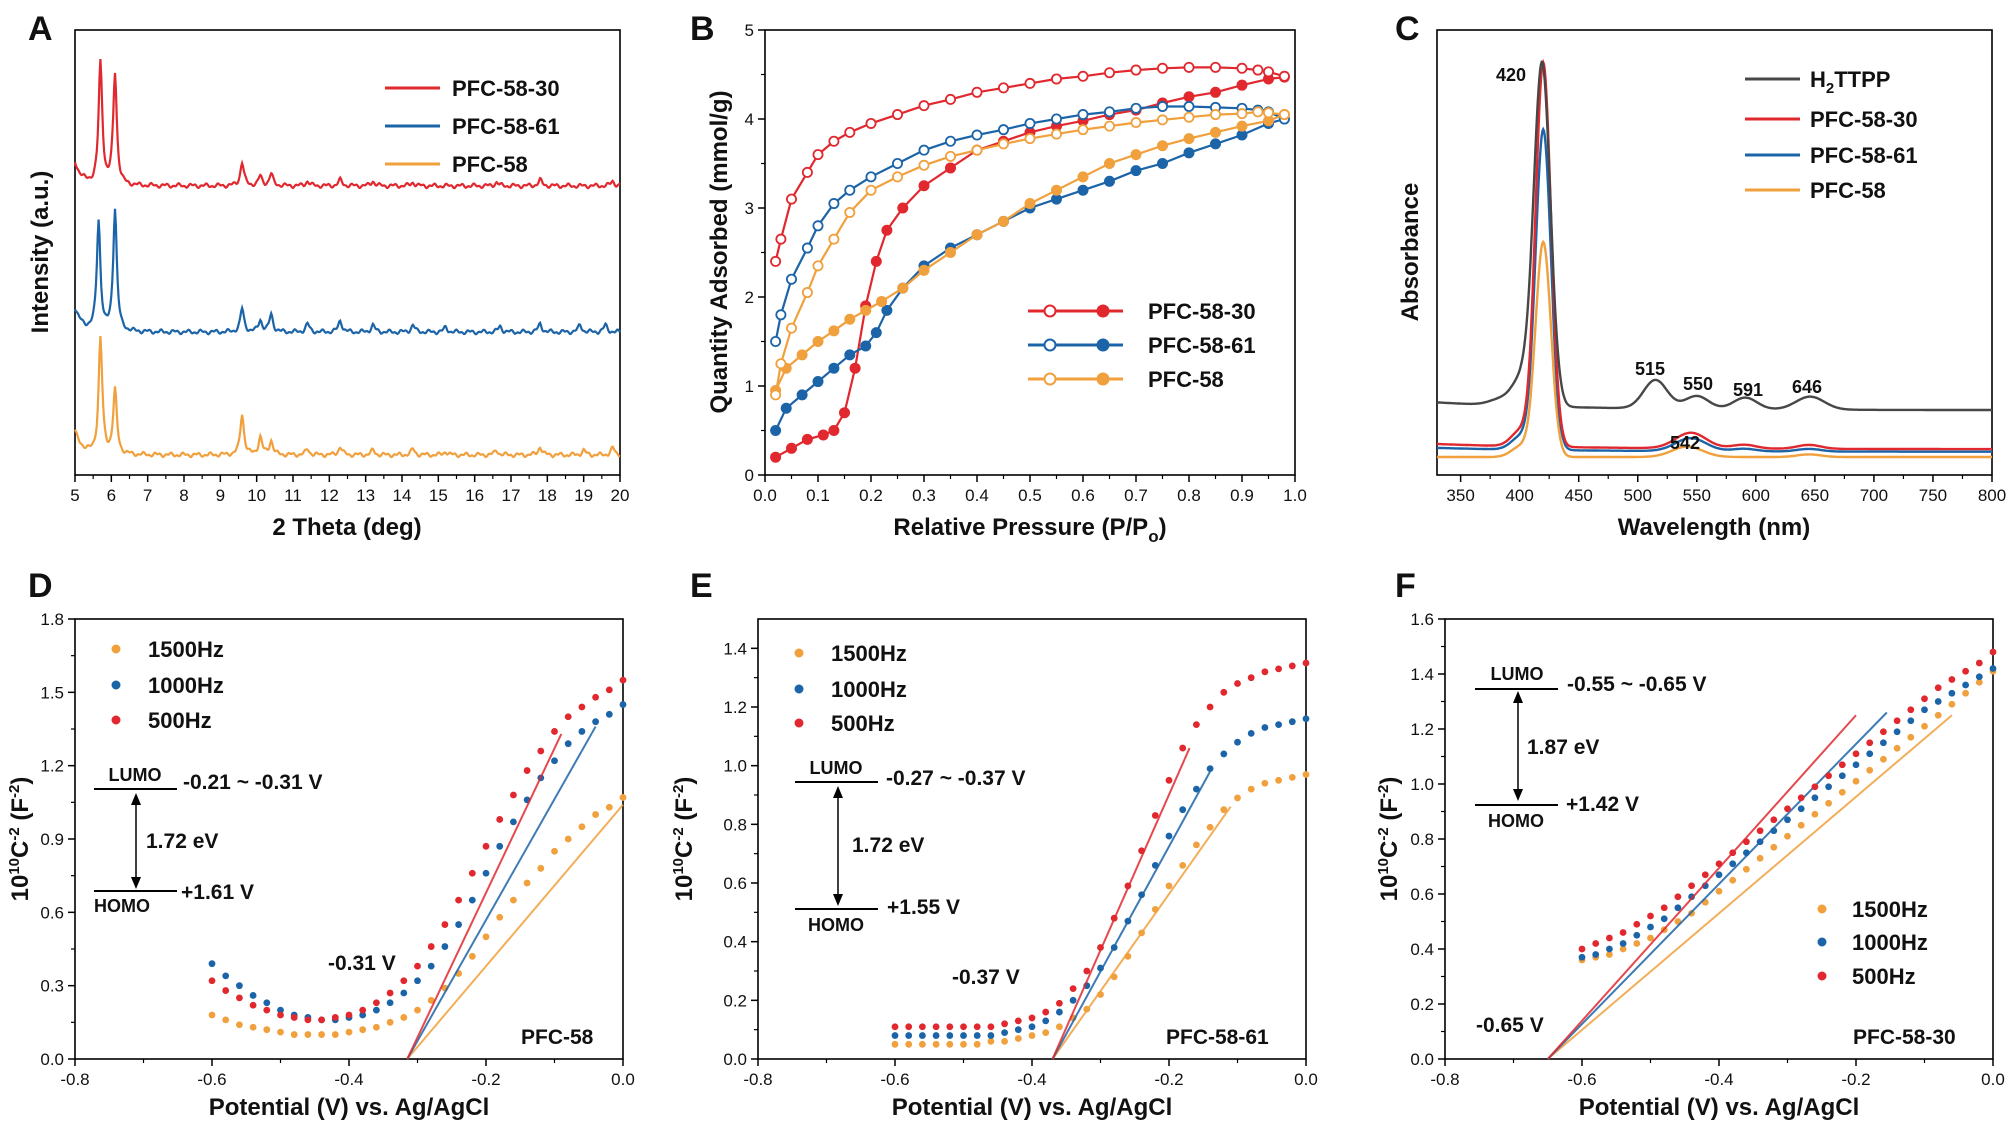 This screenshot has height=1125, width=2013. I want to click on x-tick-label: 17, so click(511, 495).